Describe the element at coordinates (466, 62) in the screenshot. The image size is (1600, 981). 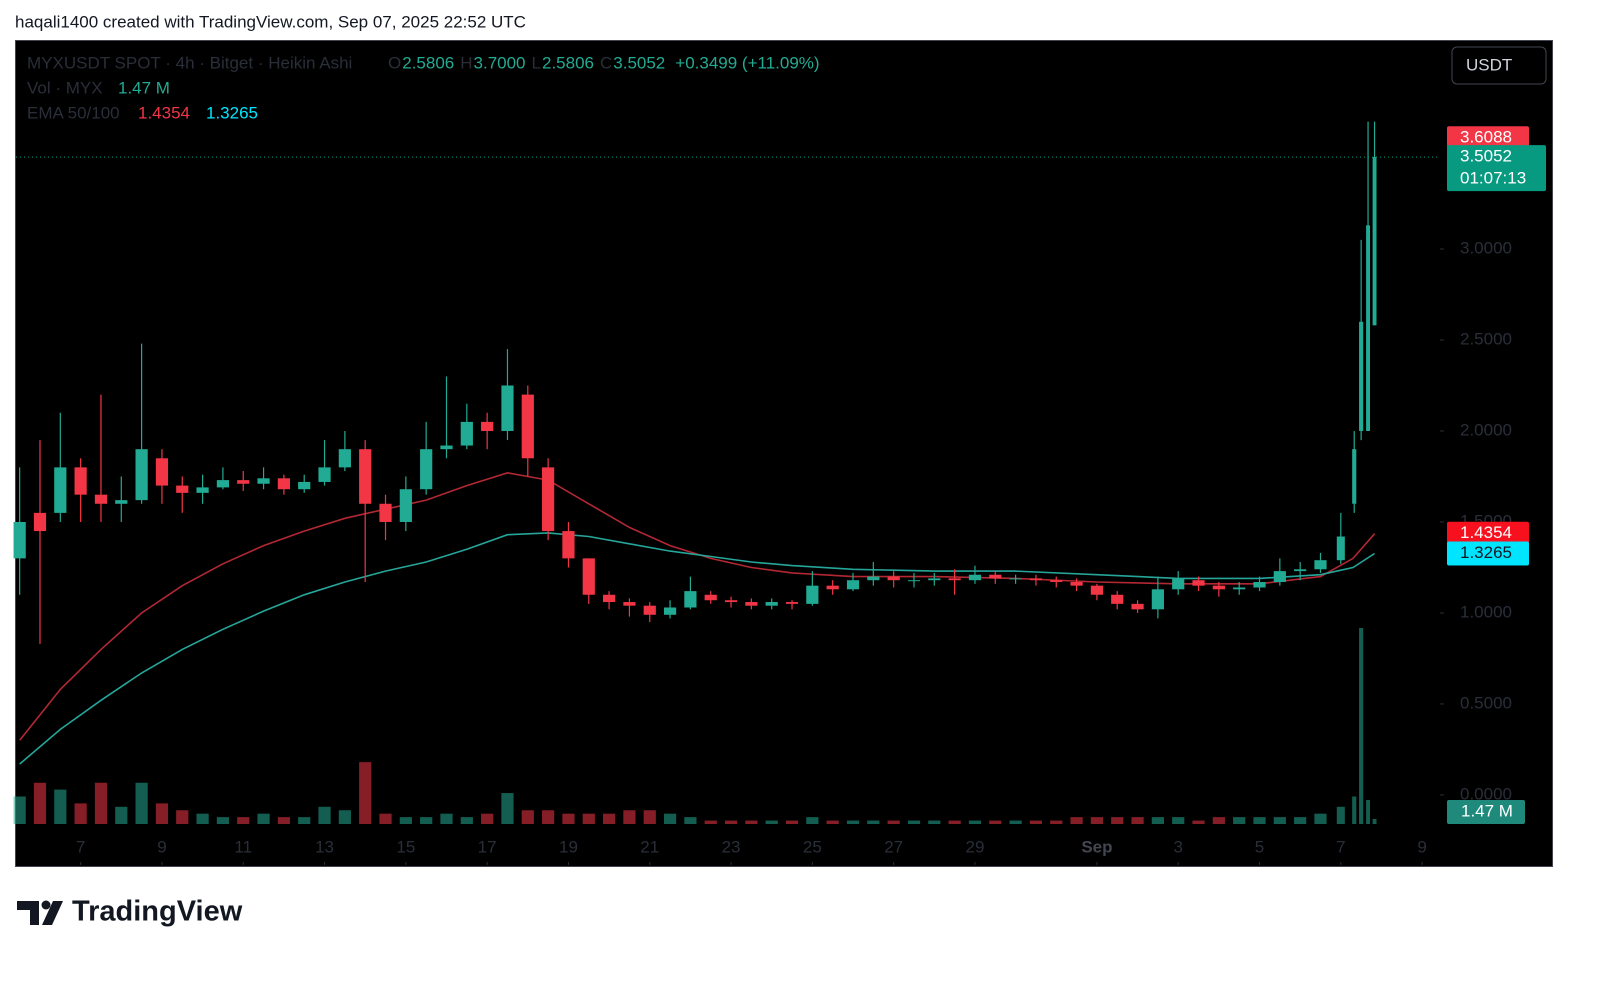
I see `ohlc-key: H` at that location.